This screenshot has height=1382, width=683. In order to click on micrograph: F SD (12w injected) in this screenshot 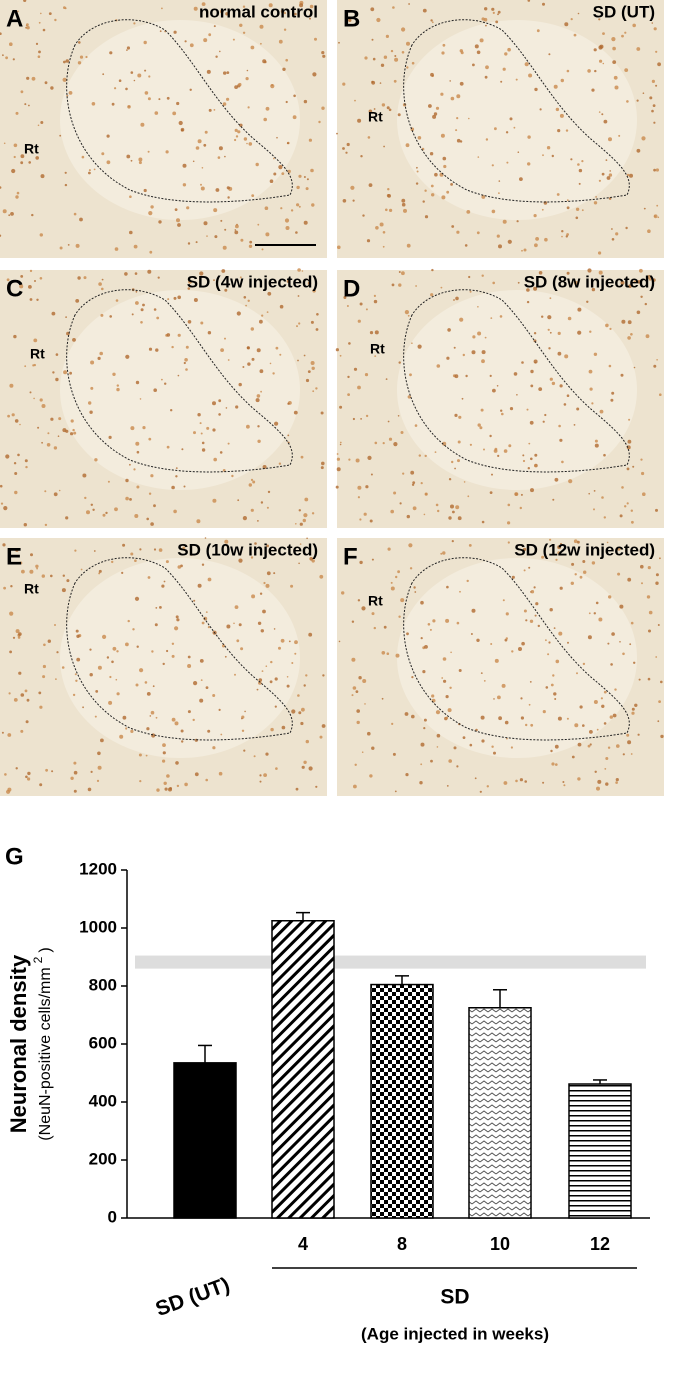, I will do `click(500, 667)`.